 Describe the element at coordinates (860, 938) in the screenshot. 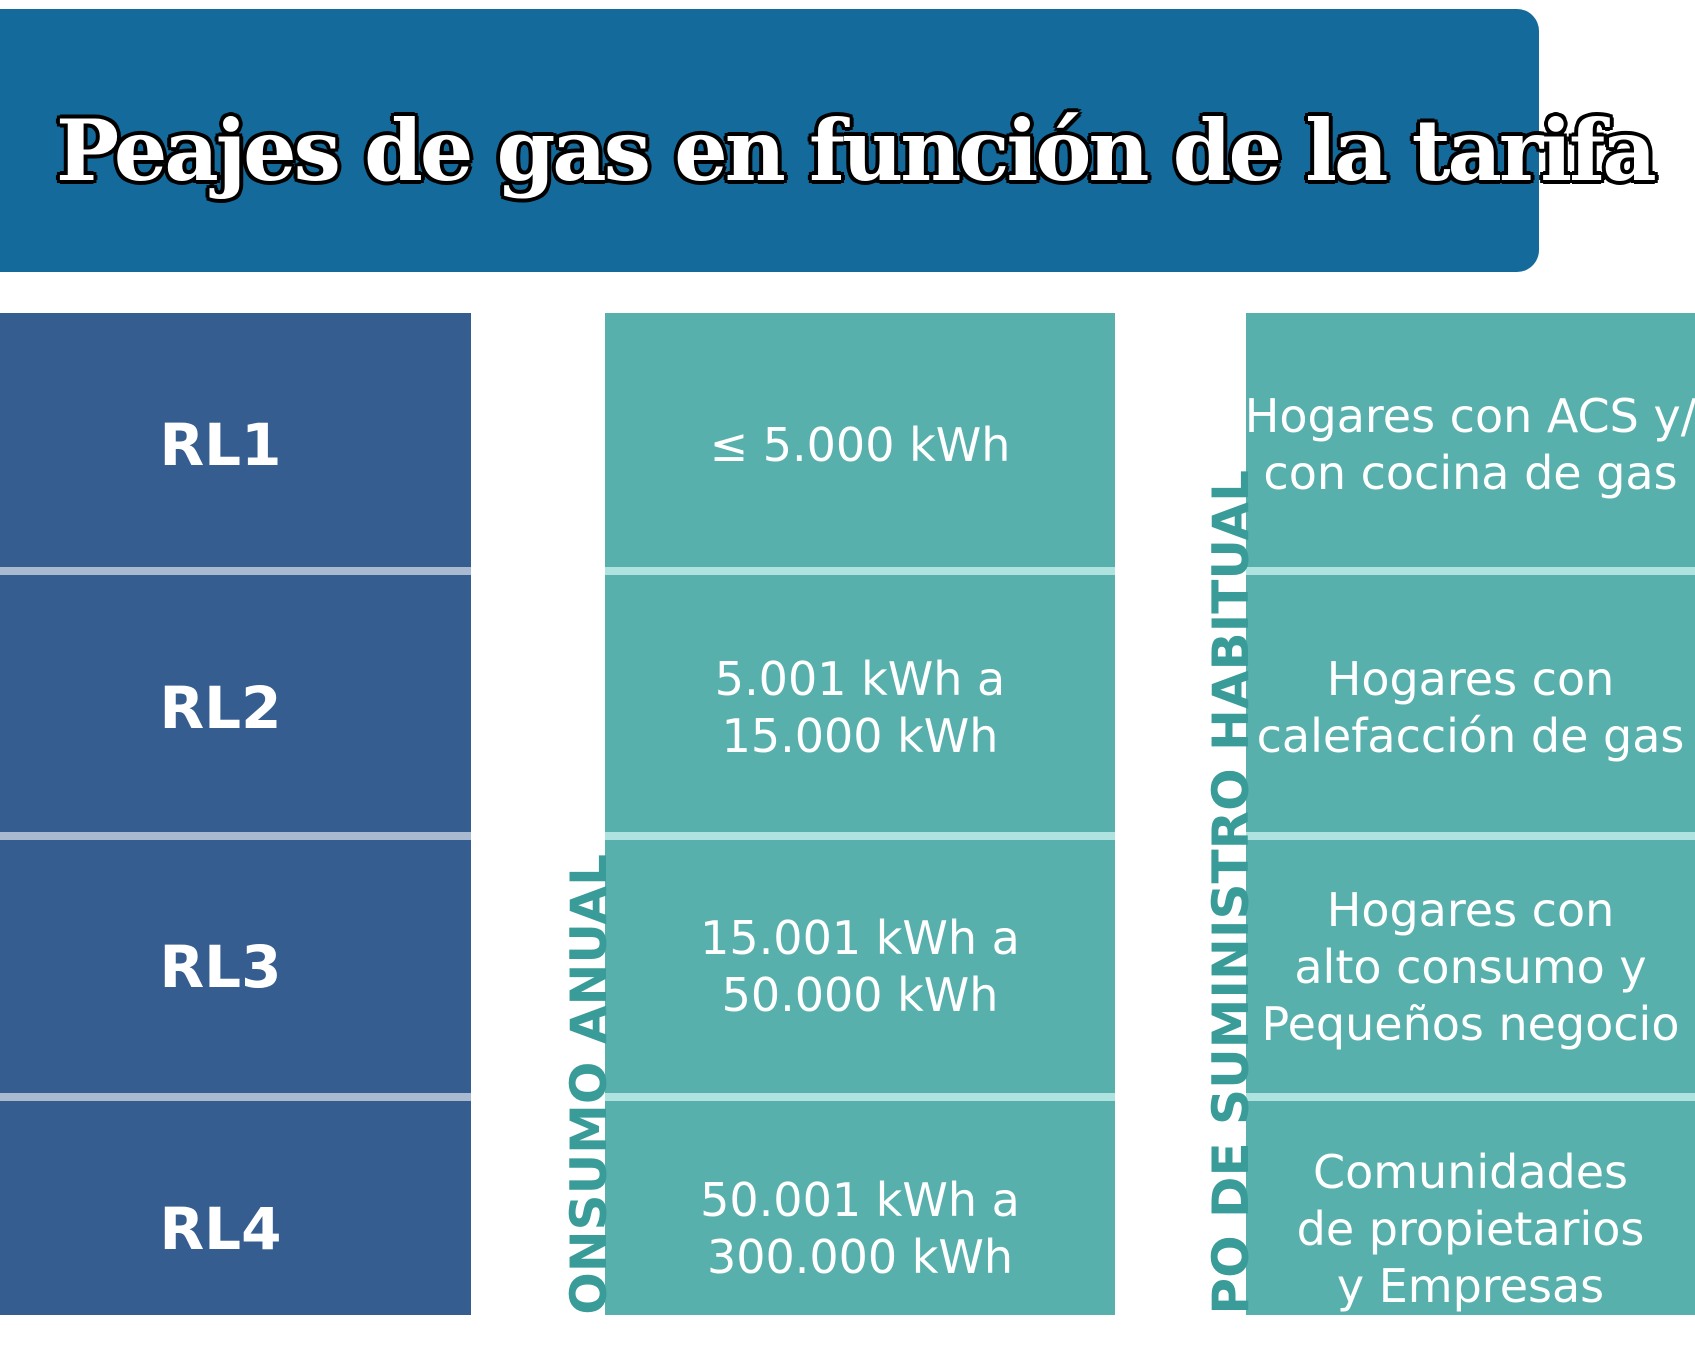

I see `consumo-line: 15.001 kWh a` at that location.